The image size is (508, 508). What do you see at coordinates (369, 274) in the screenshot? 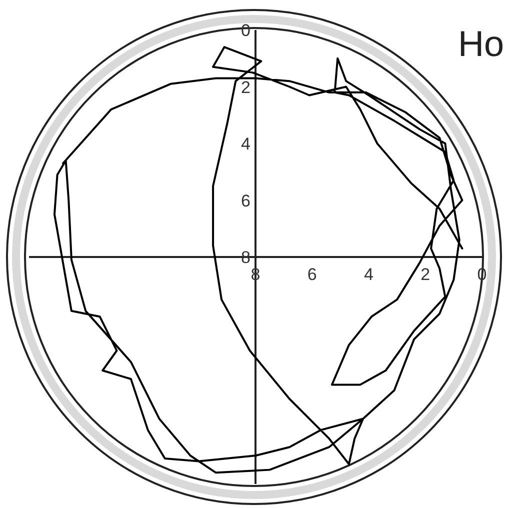
I see `x-tick-label: 4` at bounding box center [369, 274].